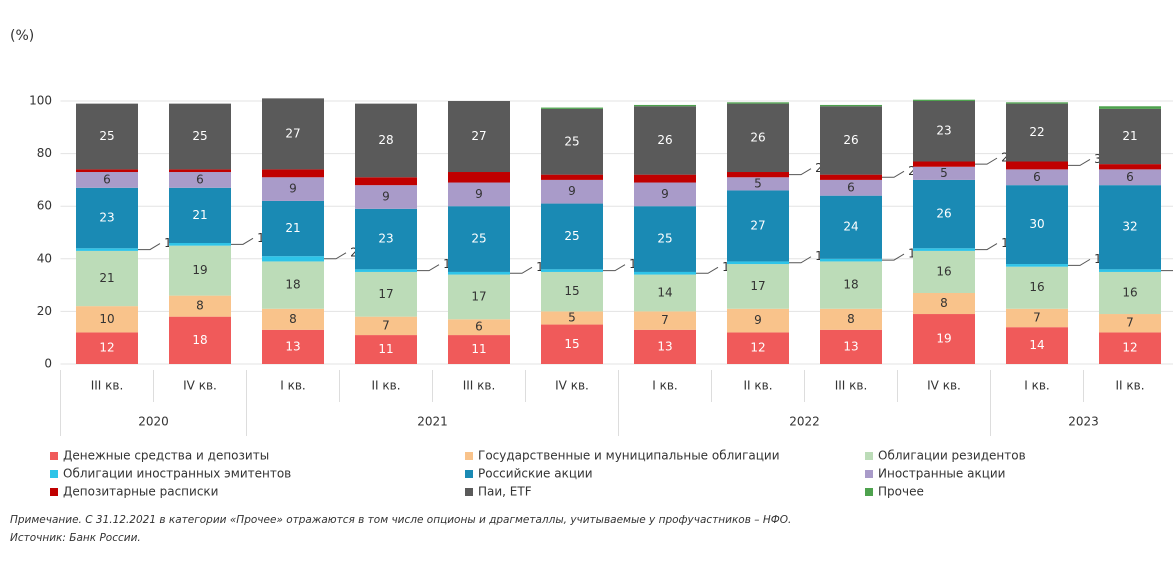 The image size is (1173, 571). I want to click on data-label: 12, so click(757, 348).